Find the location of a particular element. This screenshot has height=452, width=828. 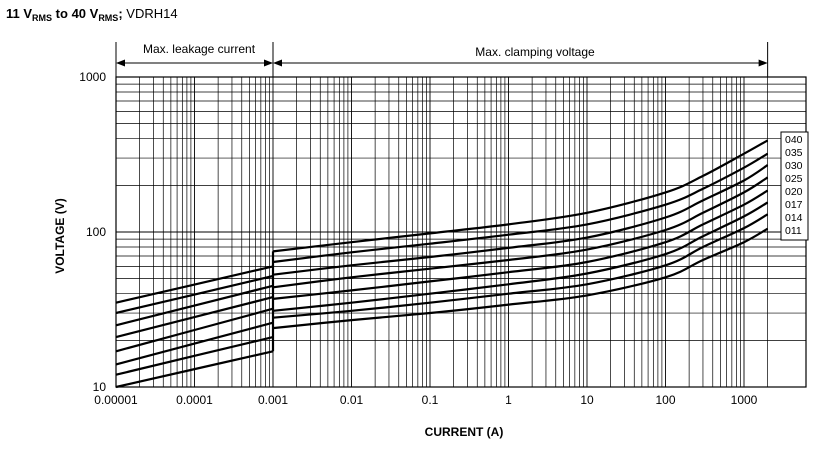

title-range-to: 40 V is located at coordinates (85, 13).